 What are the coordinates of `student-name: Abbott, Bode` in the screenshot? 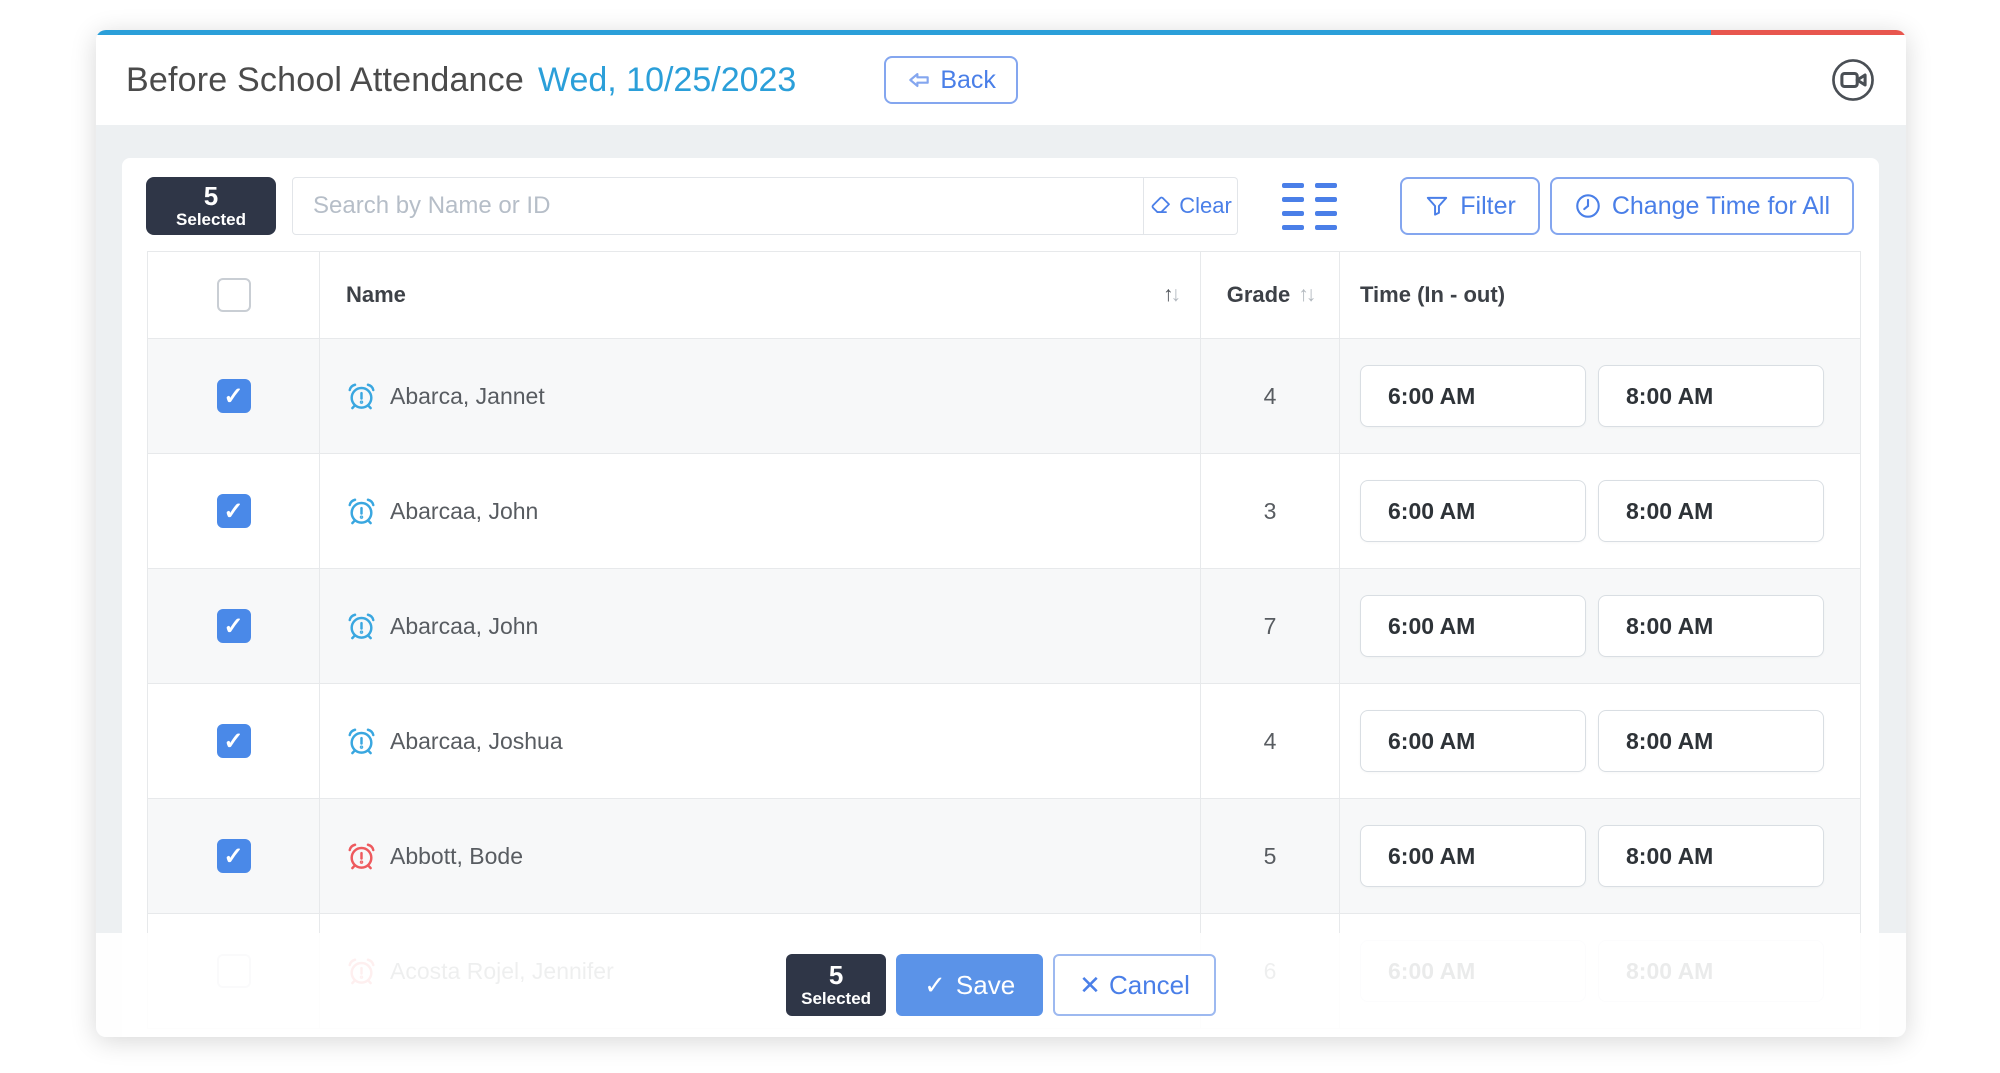 It's located at (456, 855).